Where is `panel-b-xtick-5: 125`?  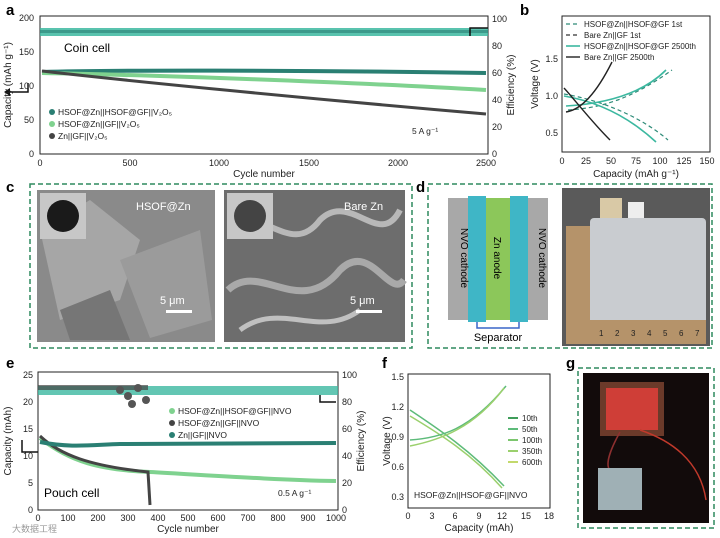 panel-b-xtick-5: 125 is located at coordinates (683, 161).